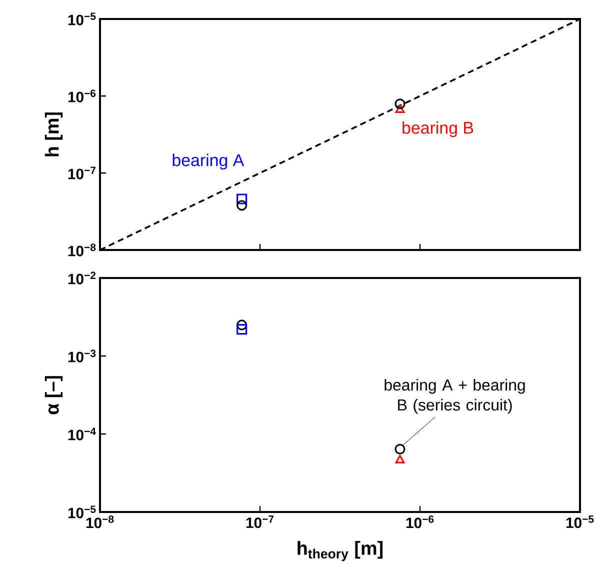  What do you see at coordinates (260, 522) in the screenshot?
I see `x-tick-label: 10$^{−7}$` at bounding box center [260, 522].